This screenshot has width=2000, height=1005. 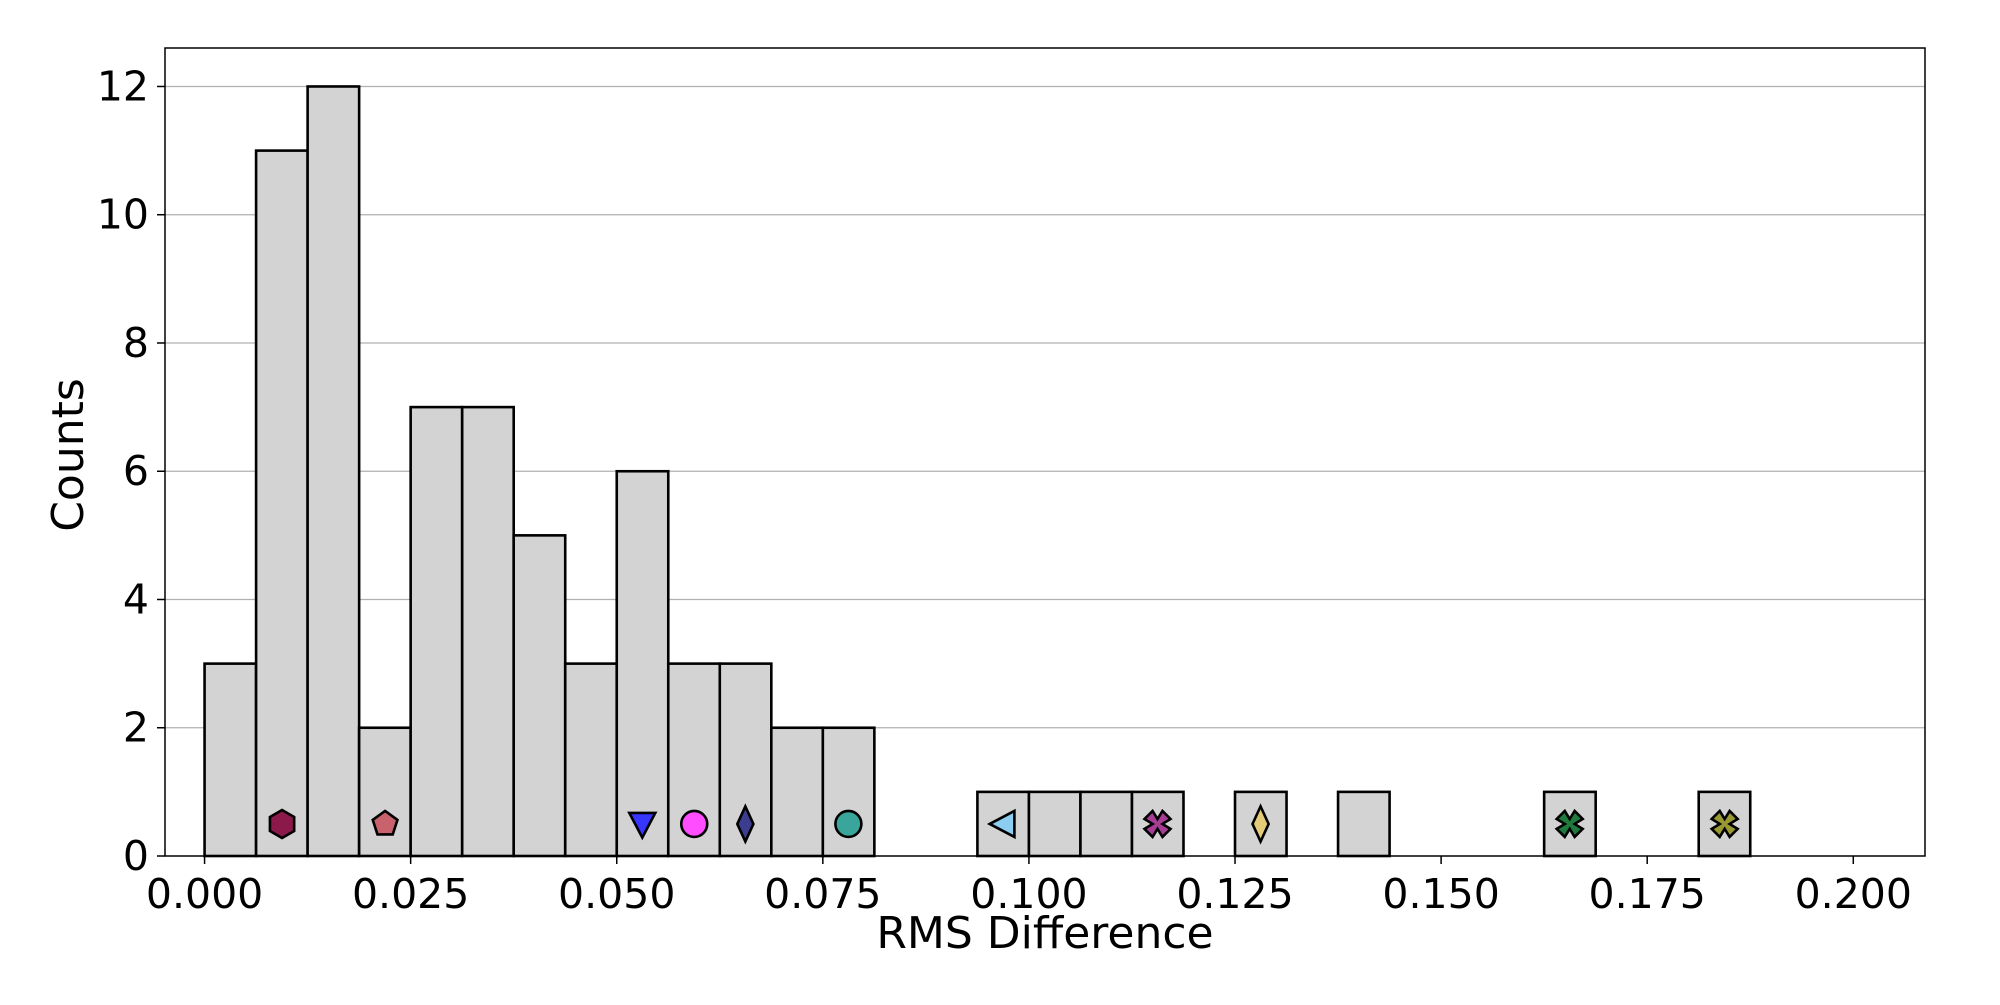 I want to click on x-tick-label: 0.100, so click(x=1028, y=894).